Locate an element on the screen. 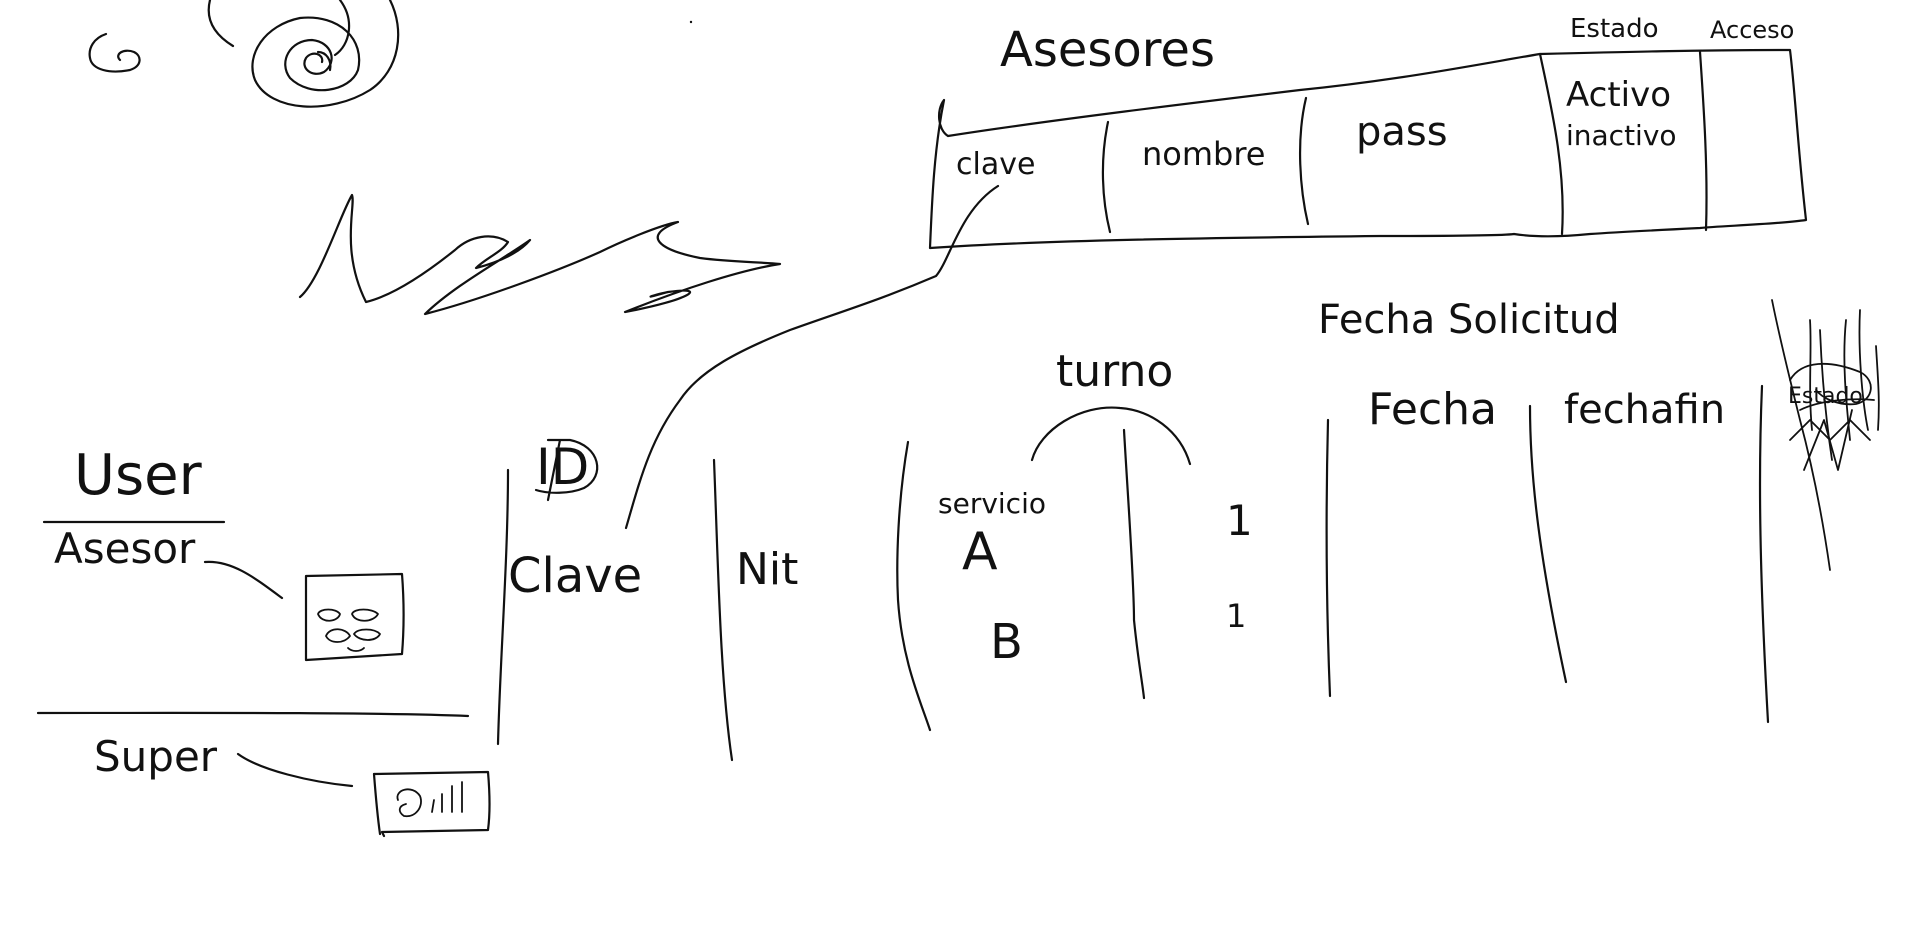 This screenshot has width=1920, height=949. asesor-connector is located at coordinates (243, 580).